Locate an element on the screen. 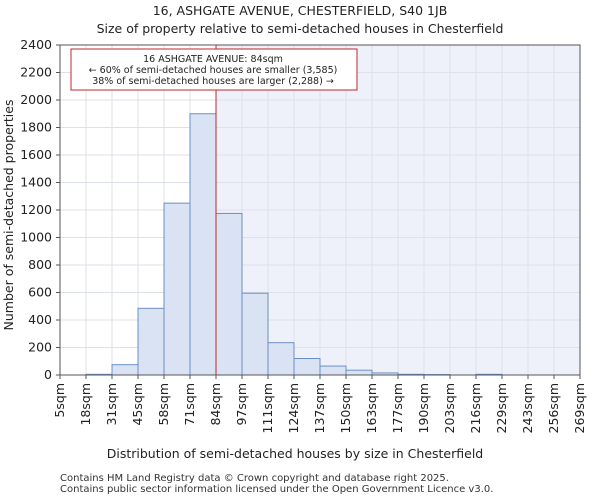 The height and width of the screenshot is (500, 600). x-tick-label: 71sqm is located at coordinates (189, 404).